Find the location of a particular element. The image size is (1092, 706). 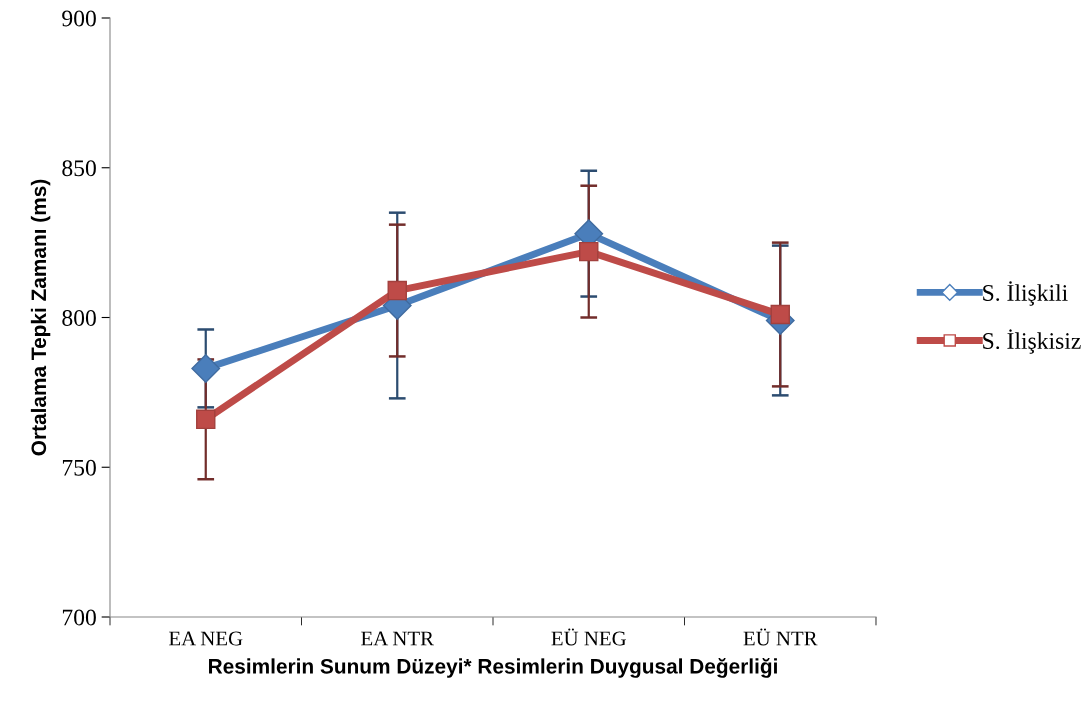

x-tick-label: EÜ NTR is located at coordinates (780, 637).